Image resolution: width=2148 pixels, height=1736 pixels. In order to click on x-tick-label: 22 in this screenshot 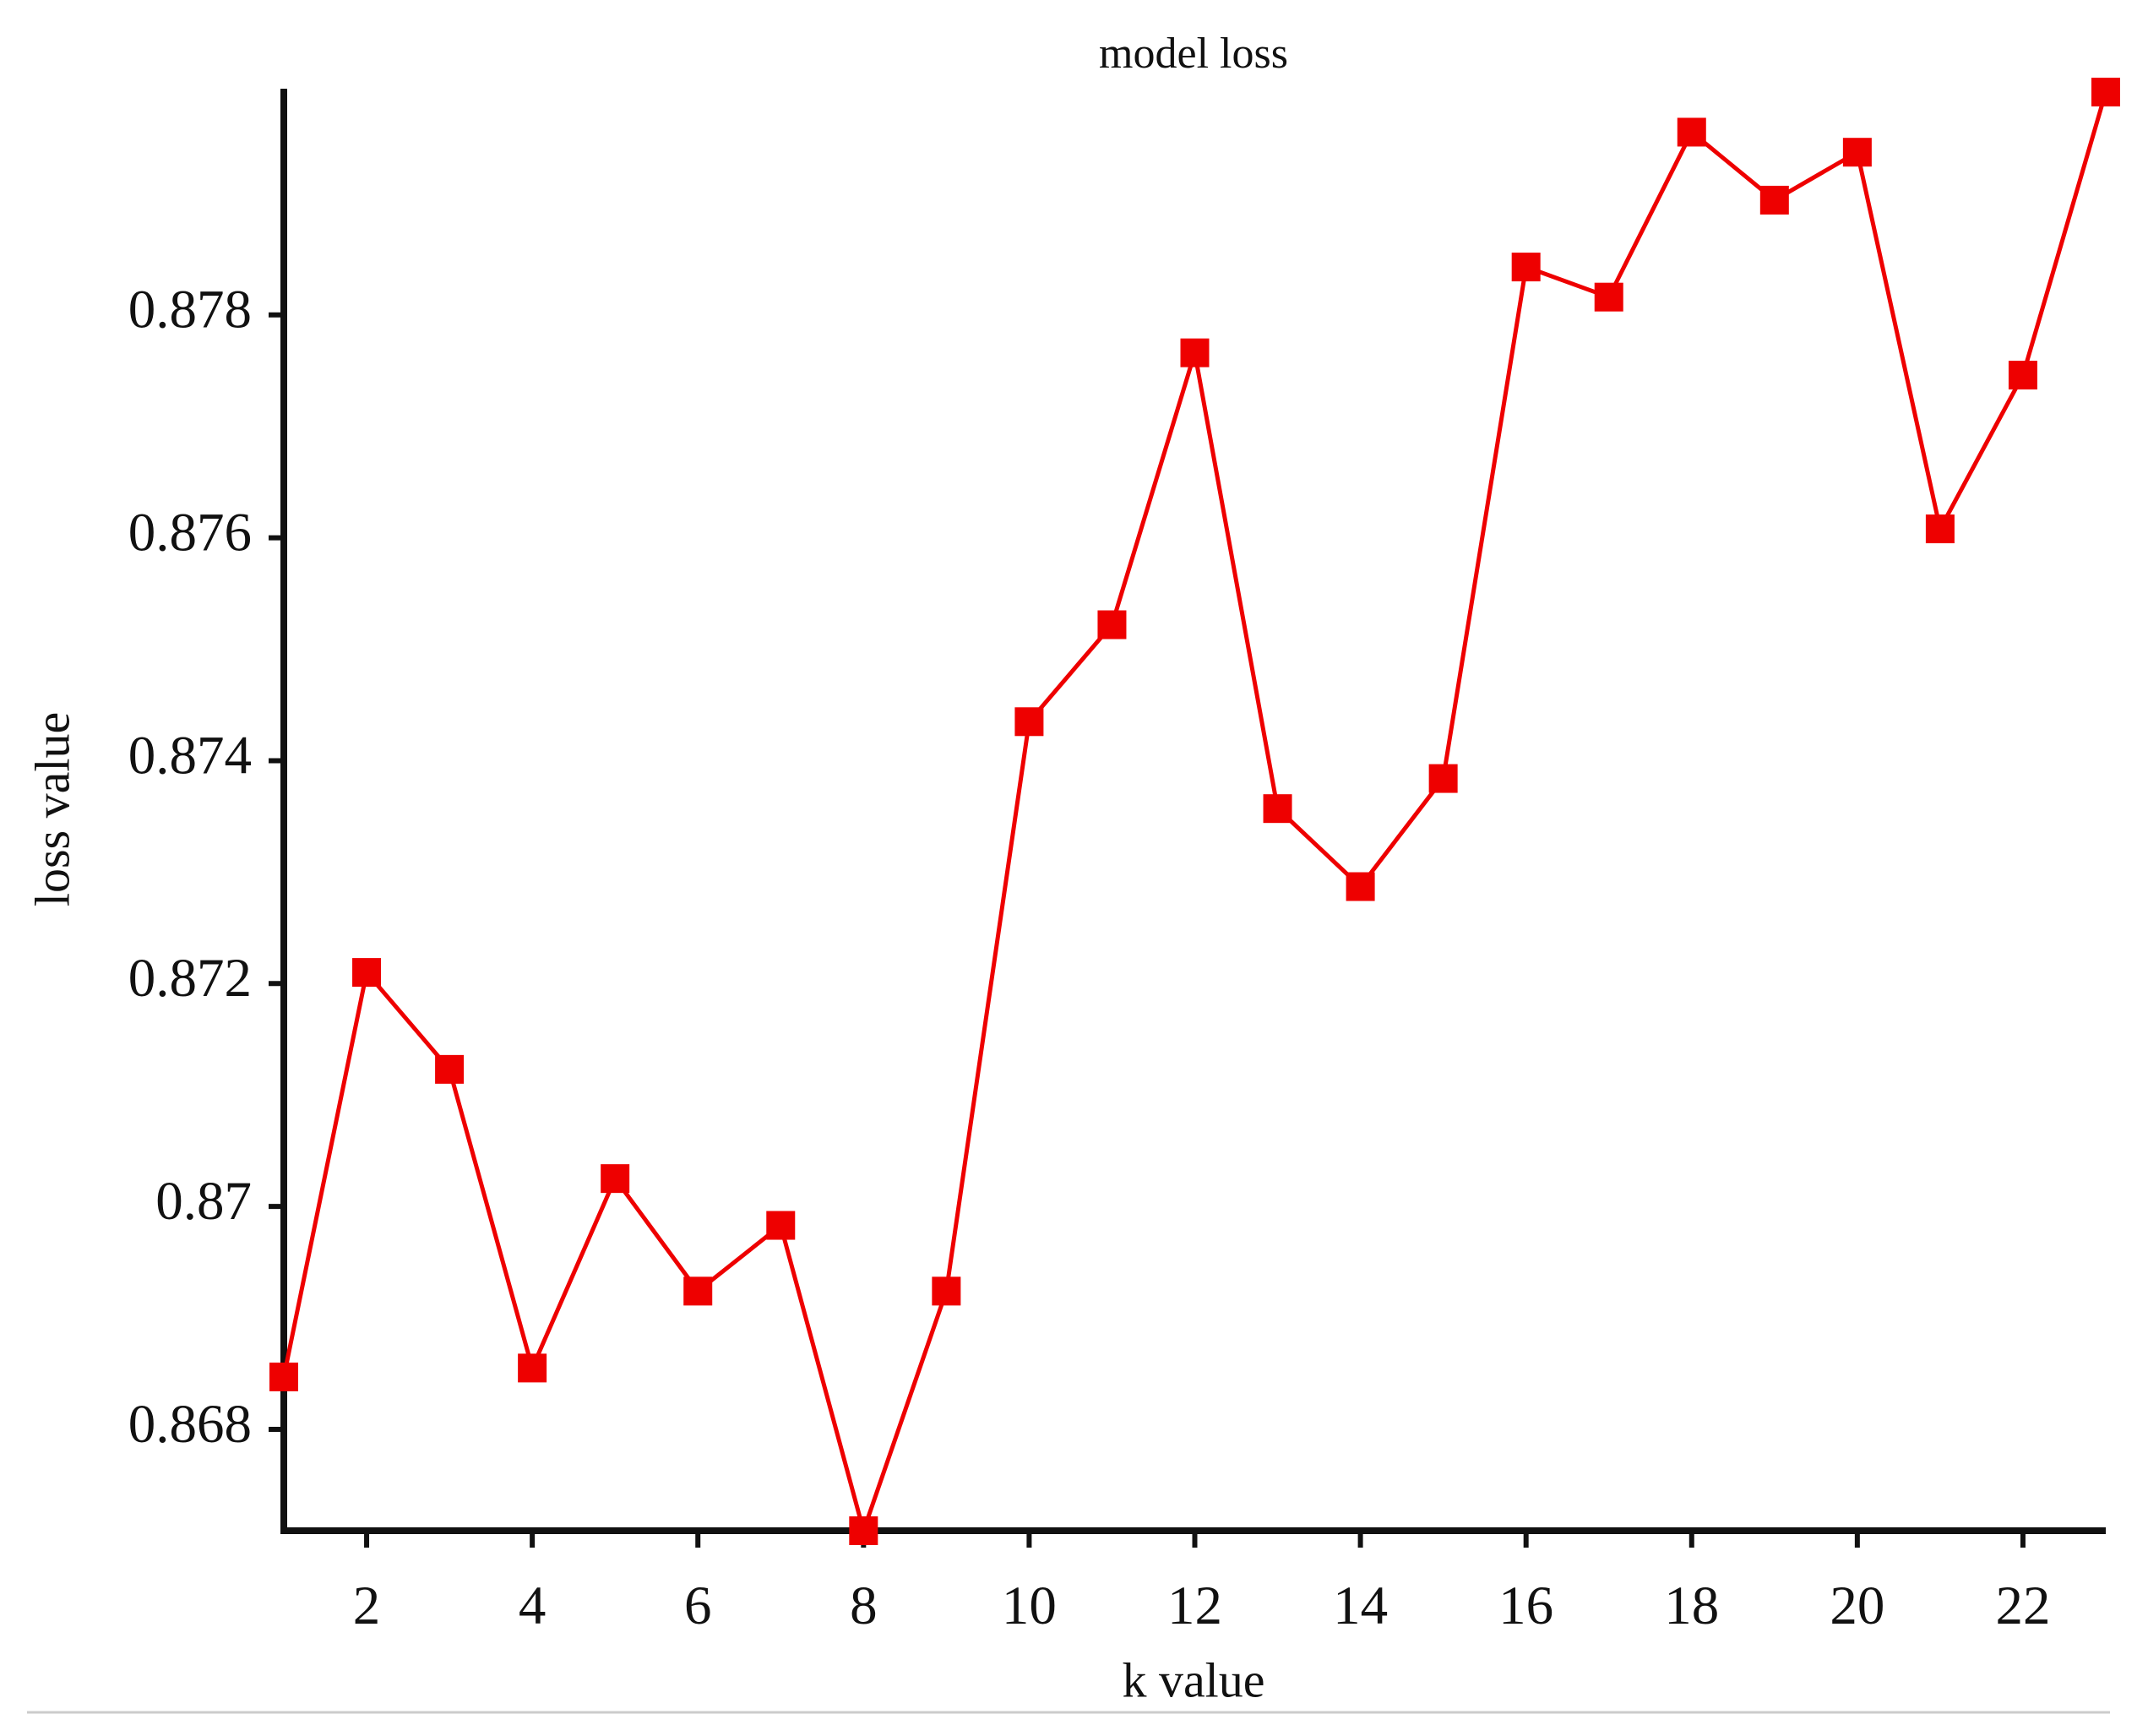, I will do `click(2022, 1605)`.